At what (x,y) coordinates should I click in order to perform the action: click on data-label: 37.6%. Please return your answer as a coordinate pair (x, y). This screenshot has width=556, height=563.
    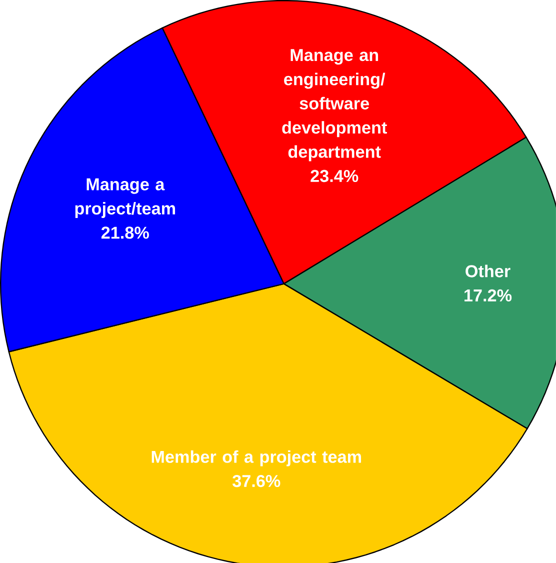
    Looking at the image, I should click on (256, 481).